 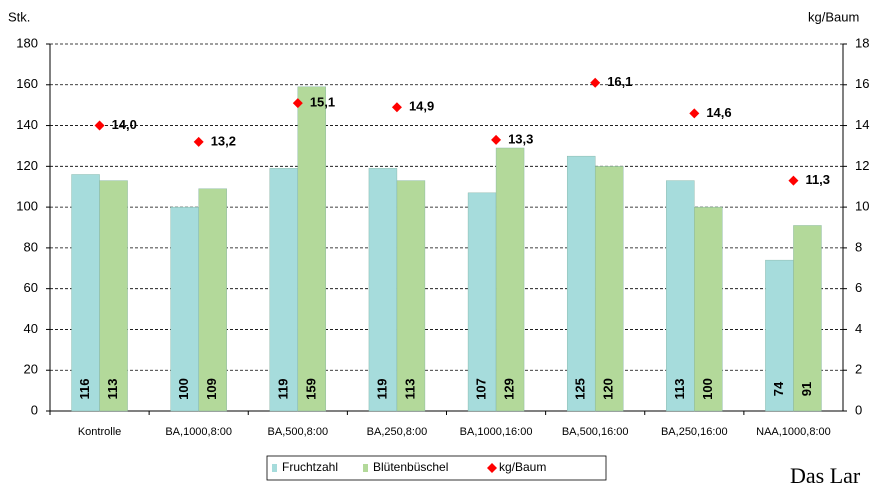 What do you see at coordinates (31, 287) in the screenshot?
I see `y-tick-label: 60` at bounding box center [31, 287].